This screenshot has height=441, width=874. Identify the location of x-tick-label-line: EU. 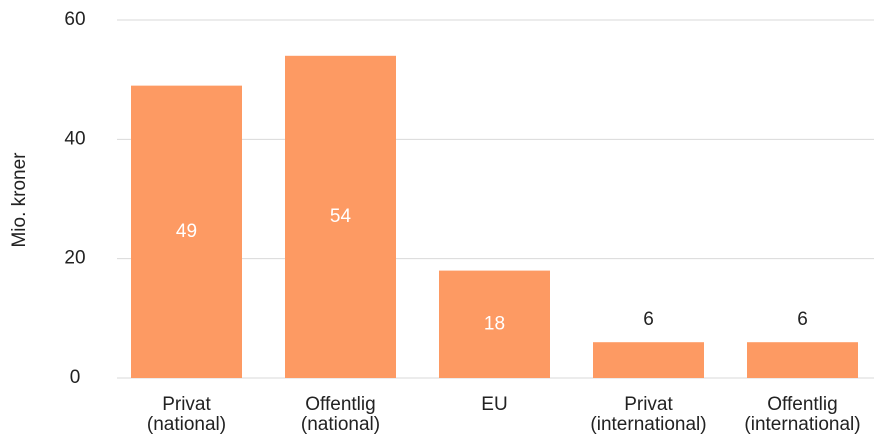
(494, 404).